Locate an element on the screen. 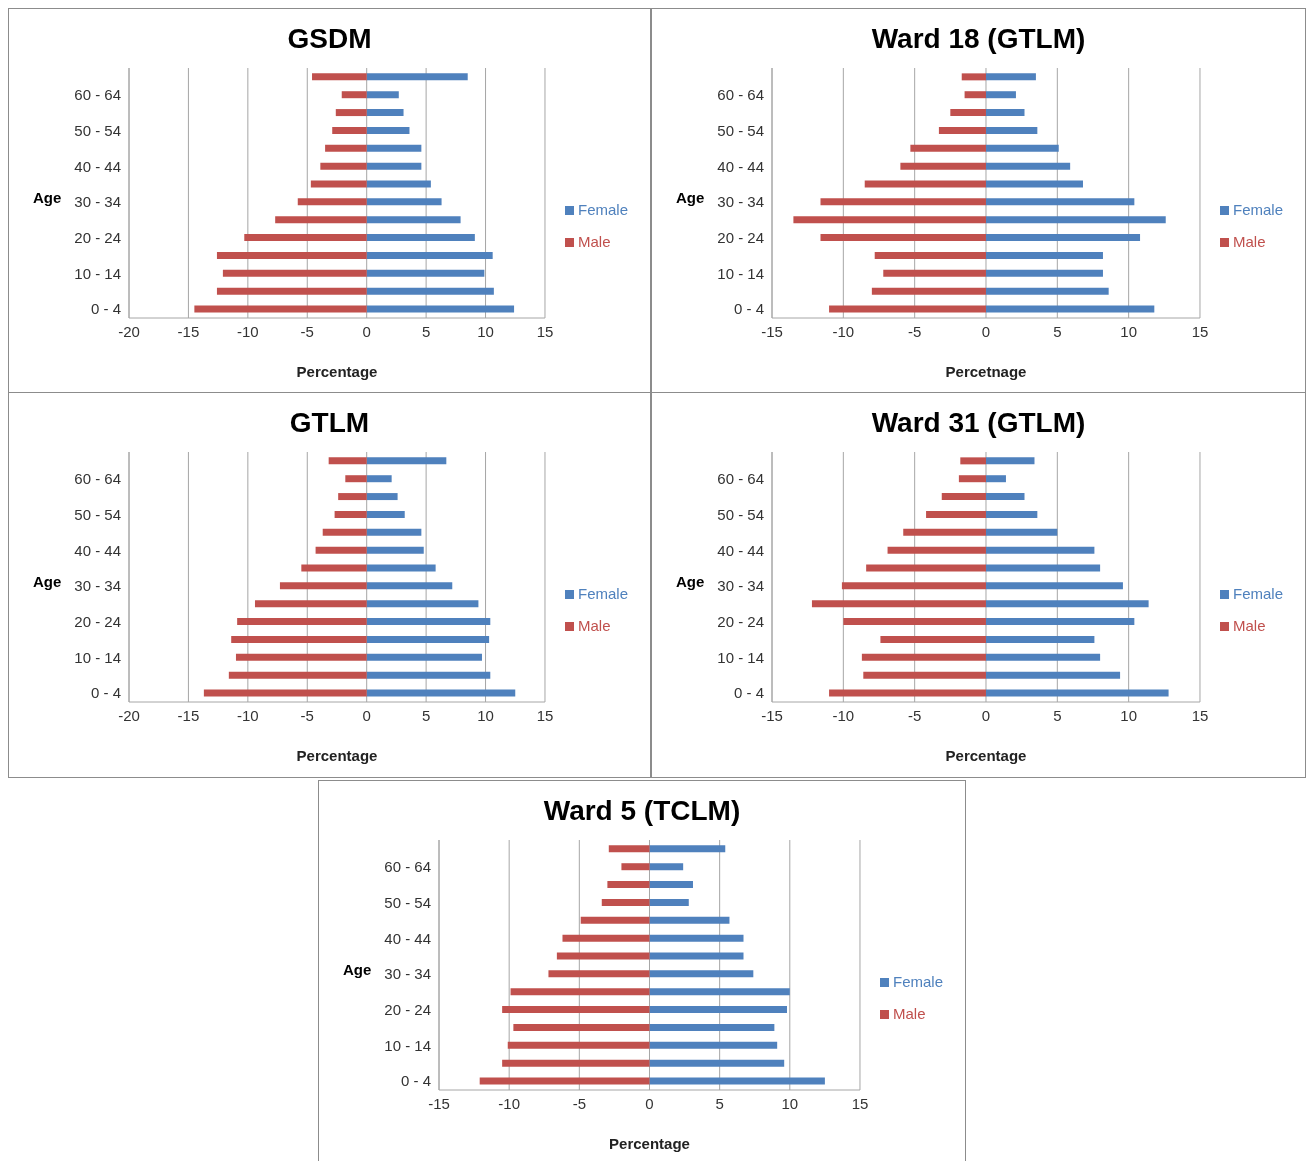  x-tick-label: -15 is located at coordinates (188, 331).